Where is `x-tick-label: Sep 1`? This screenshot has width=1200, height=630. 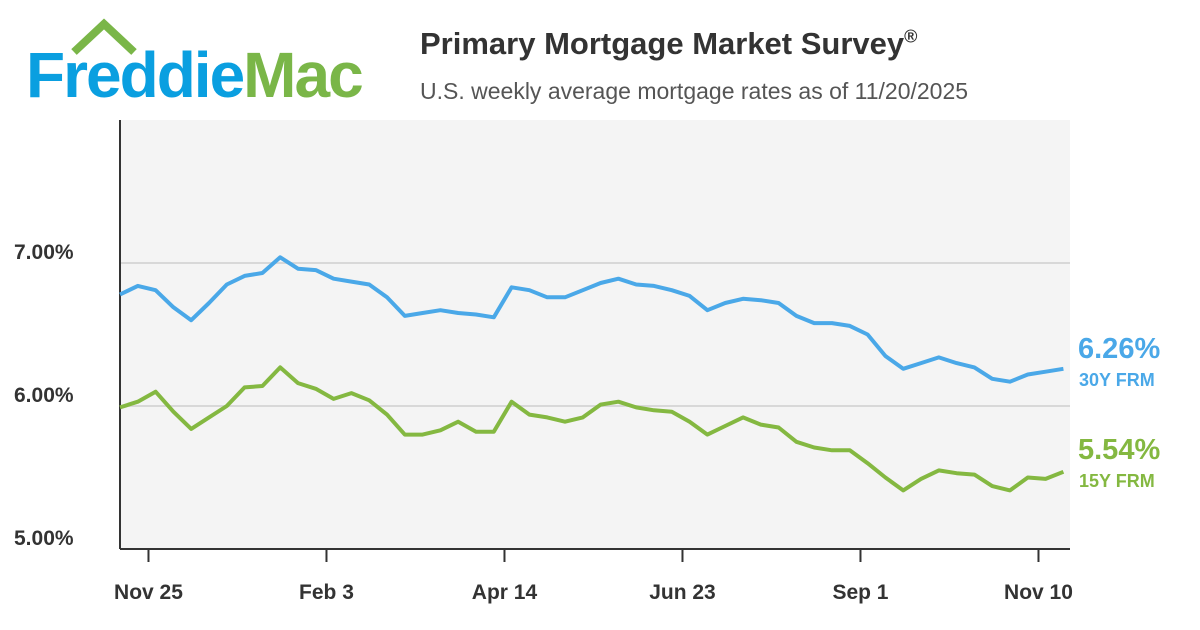
x-tick-label: Sep 1 is located at coordinates (860, 592).